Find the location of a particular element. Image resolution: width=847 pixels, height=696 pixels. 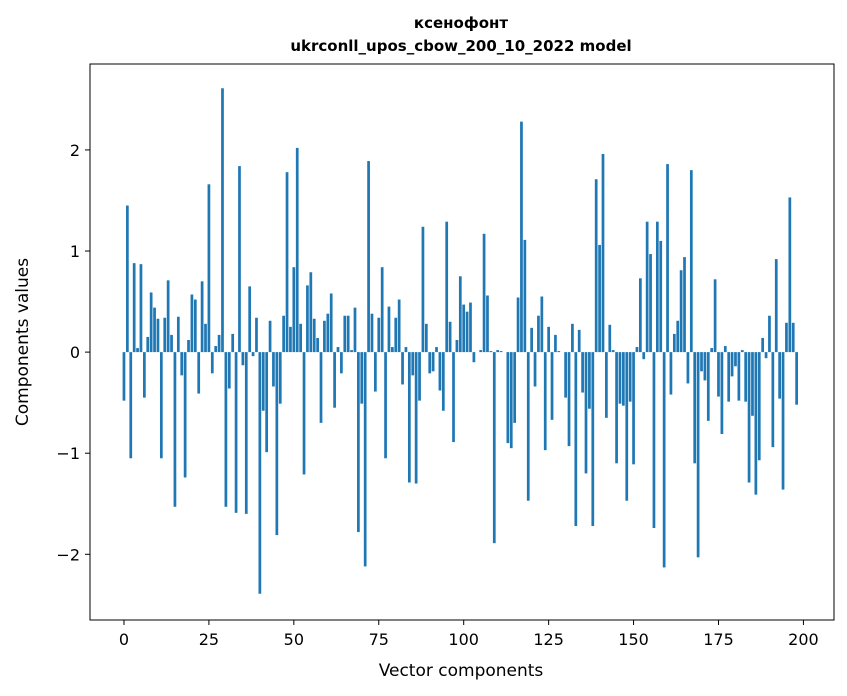

x-axis-label: Vector components is located at coordinates (461, 671).